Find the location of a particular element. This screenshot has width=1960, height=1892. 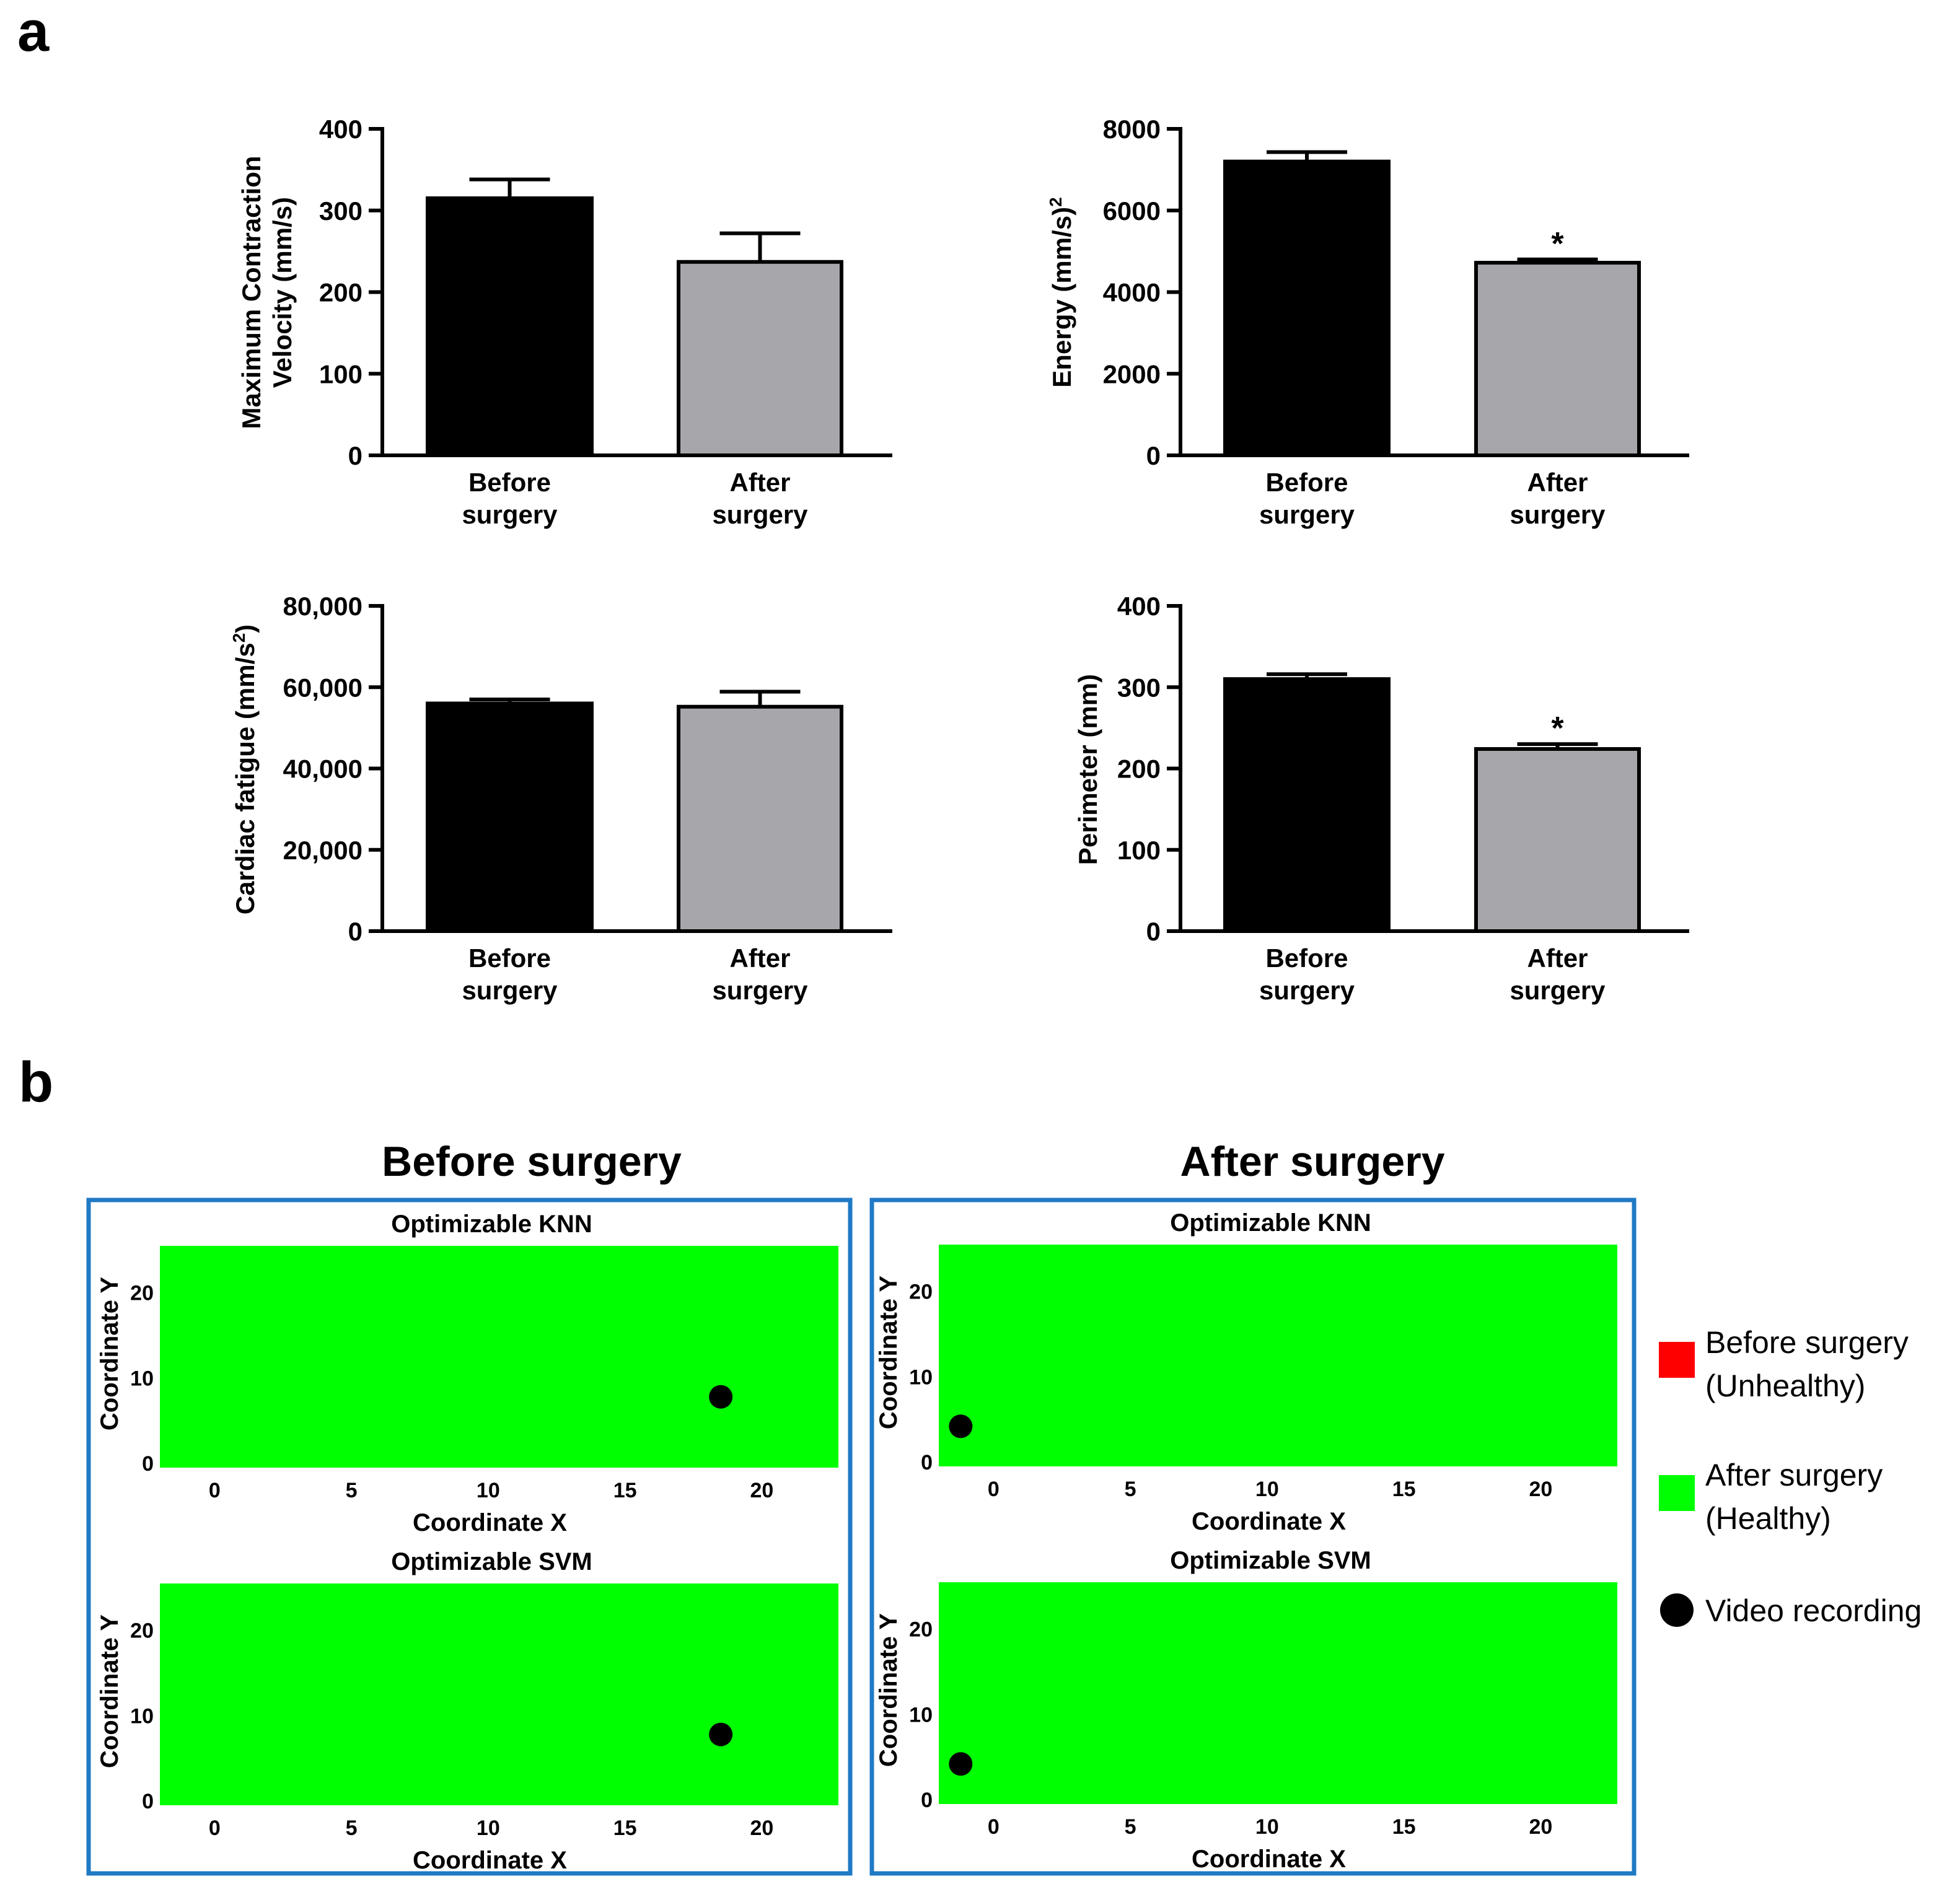

frame-after-surgery is located at coordinates (1253, 1537).